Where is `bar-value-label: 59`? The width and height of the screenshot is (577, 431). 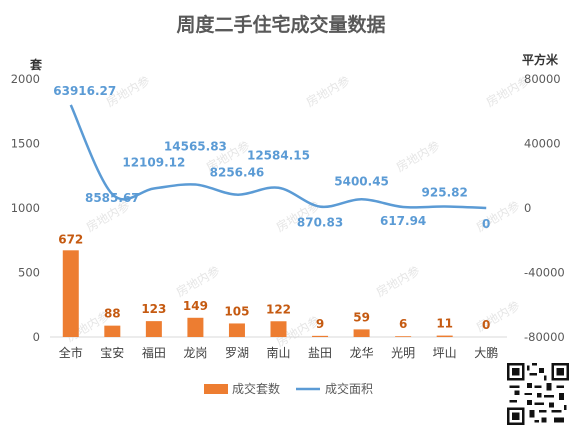 bar-value-label: 59 is located at coordinates (361, 317).